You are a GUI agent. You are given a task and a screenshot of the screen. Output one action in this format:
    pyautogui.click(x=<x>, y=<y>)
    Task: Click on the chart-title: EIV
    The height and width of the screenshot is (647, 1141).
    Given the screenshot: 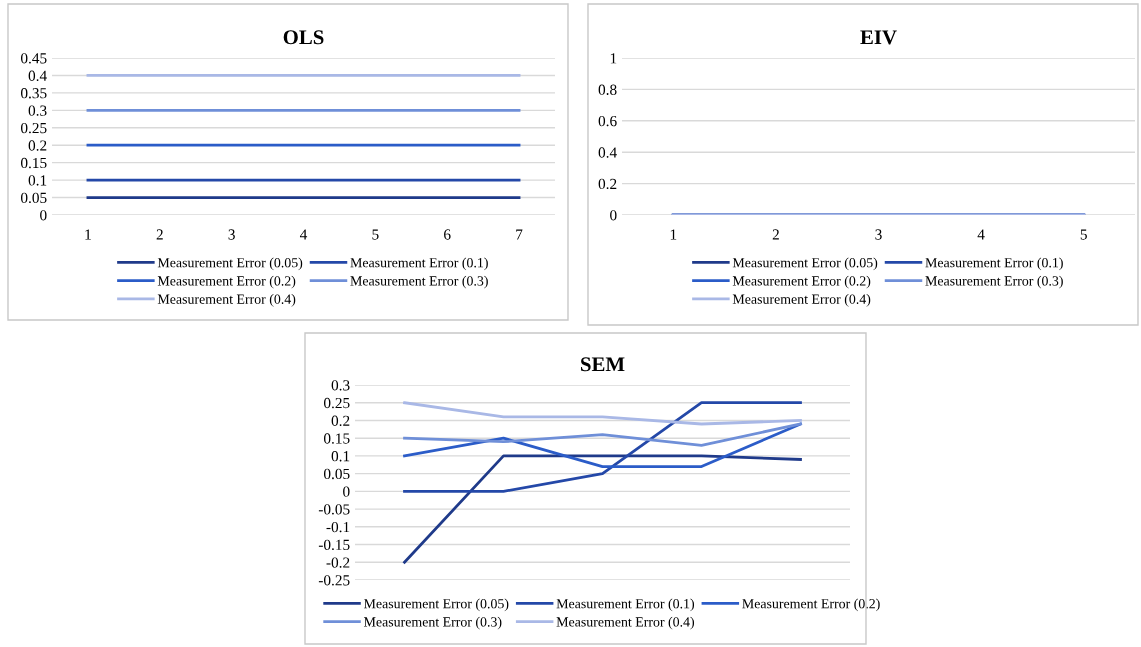 What is the action you would take?
    pyautogui.click(x=878, y=37)
    